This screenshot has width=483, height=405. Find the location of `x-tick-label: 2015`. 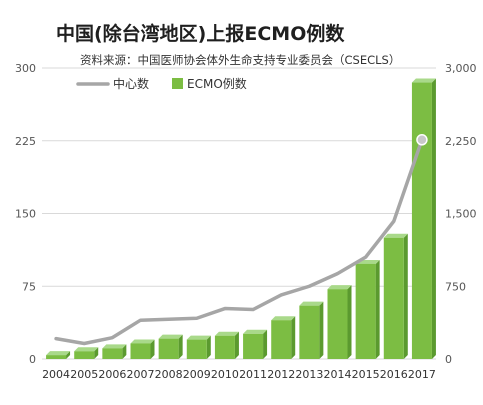

x-tick-label: 2015 is located at coordinates (366, 374).